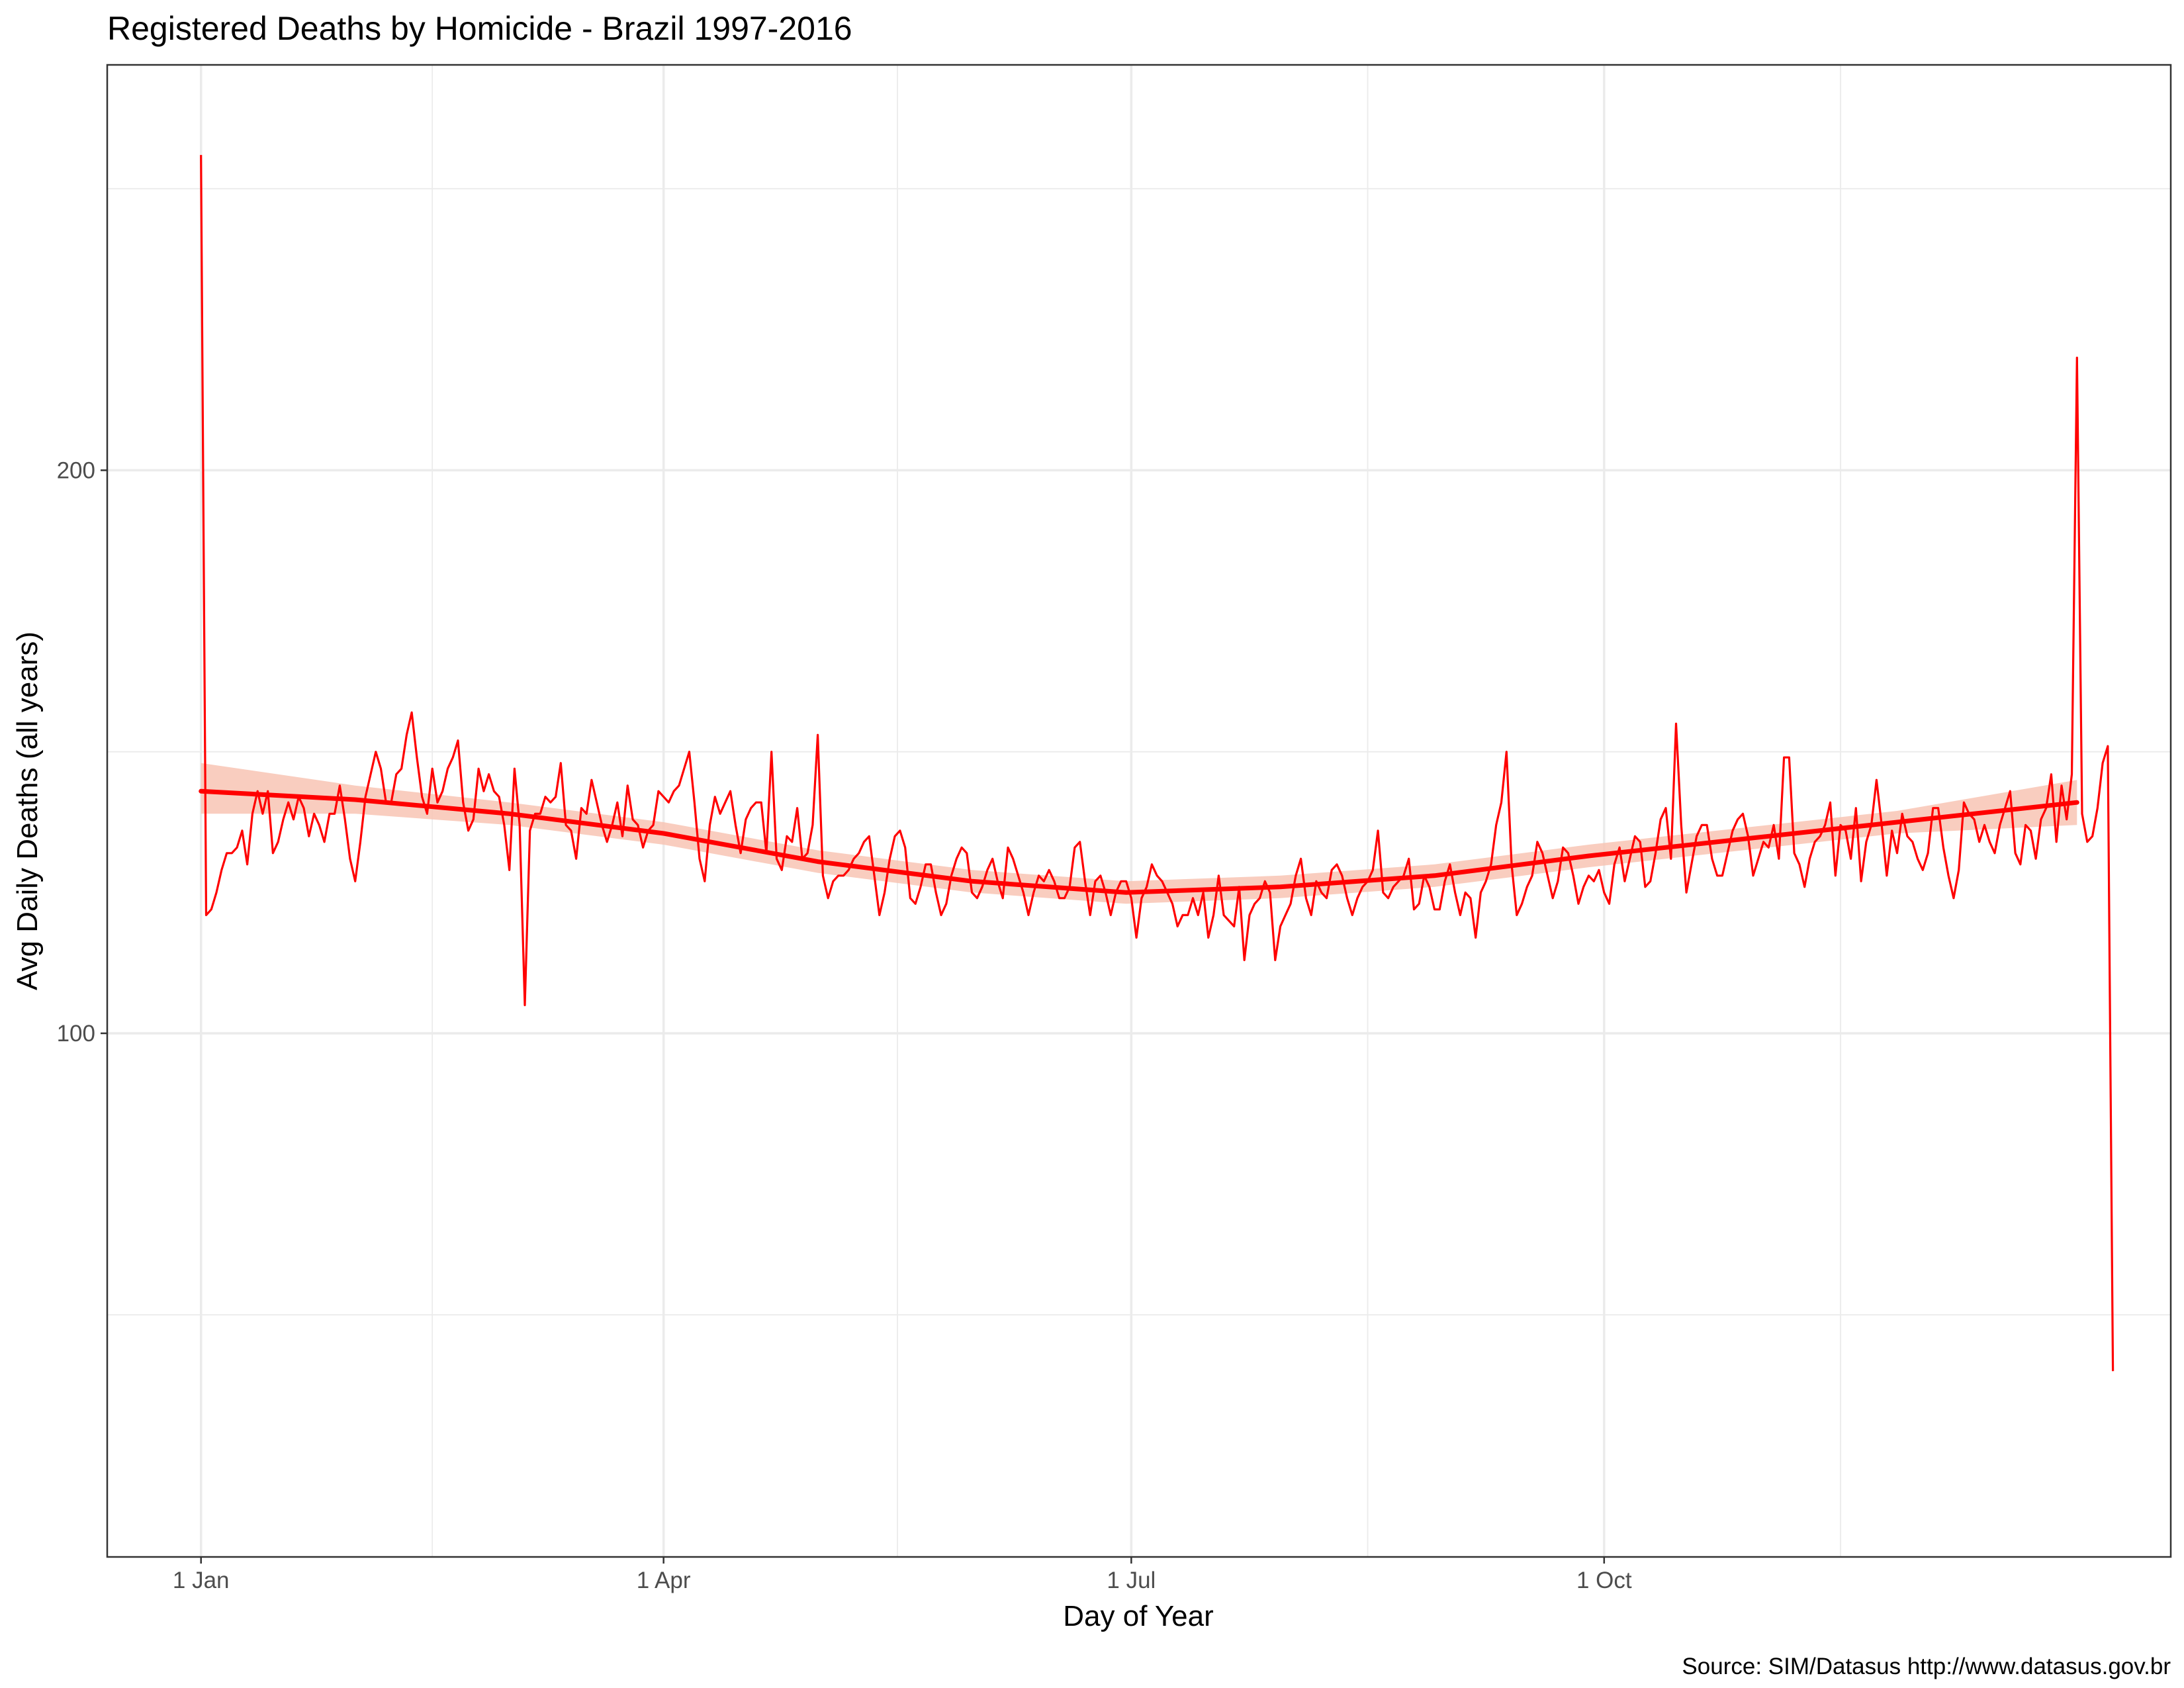  Describe the element at coordinates (76, 470) in the screenshot. I see `y-tick-label: 200` at that location.